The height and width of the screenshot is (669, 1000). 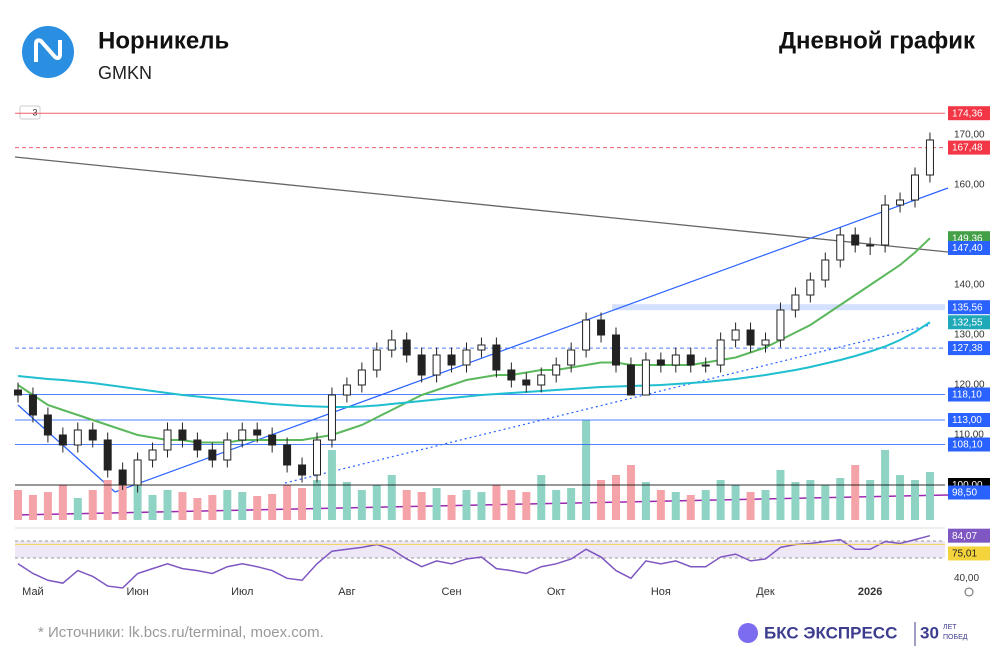 I want to click on badge-bottom: ПОБЕД, so click(x=955, y=637).